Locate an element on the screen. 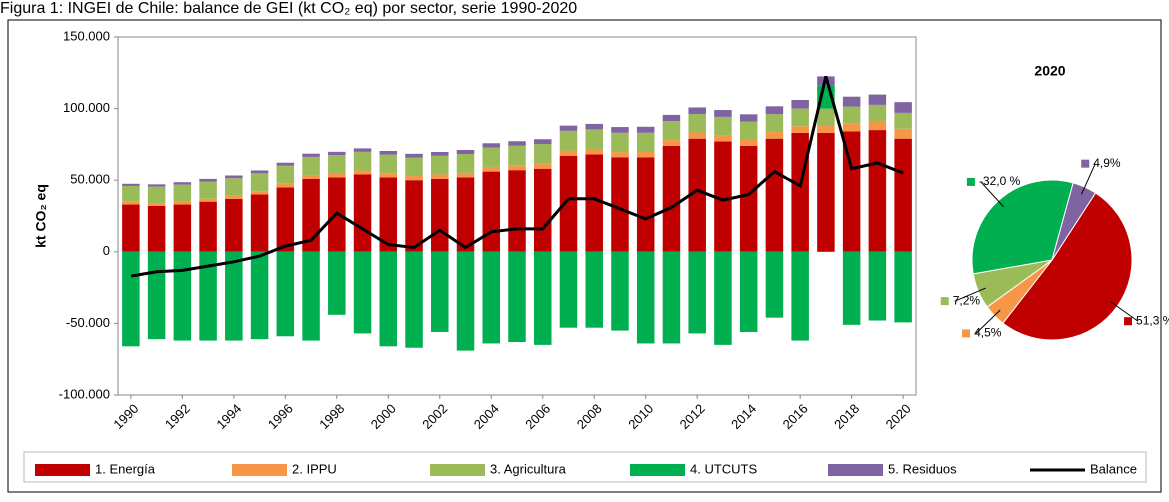  legend-frame is located at coordinates (585, 467).